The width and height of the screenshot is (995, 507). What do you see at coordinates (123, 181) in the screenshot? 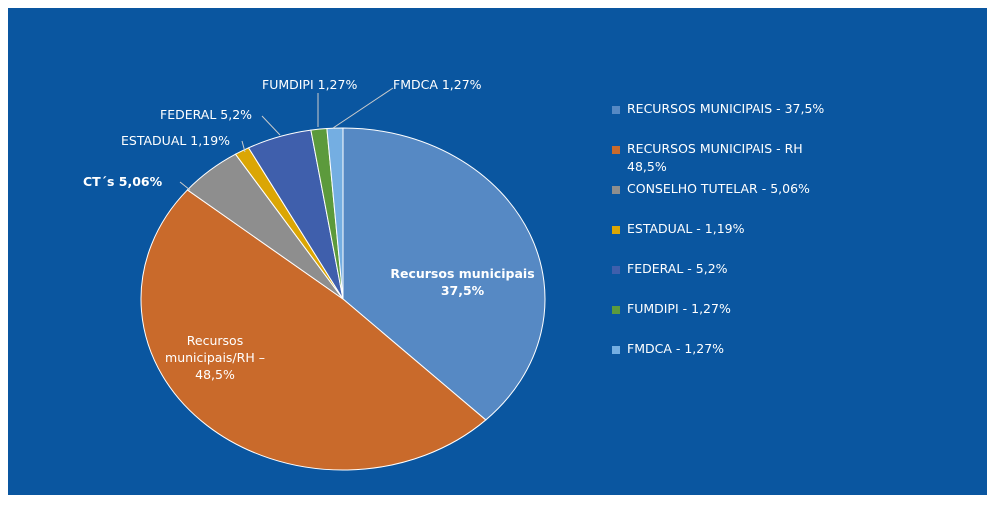
I see `data-label: CT´s 5,06%` at bounding box center [123, 181].